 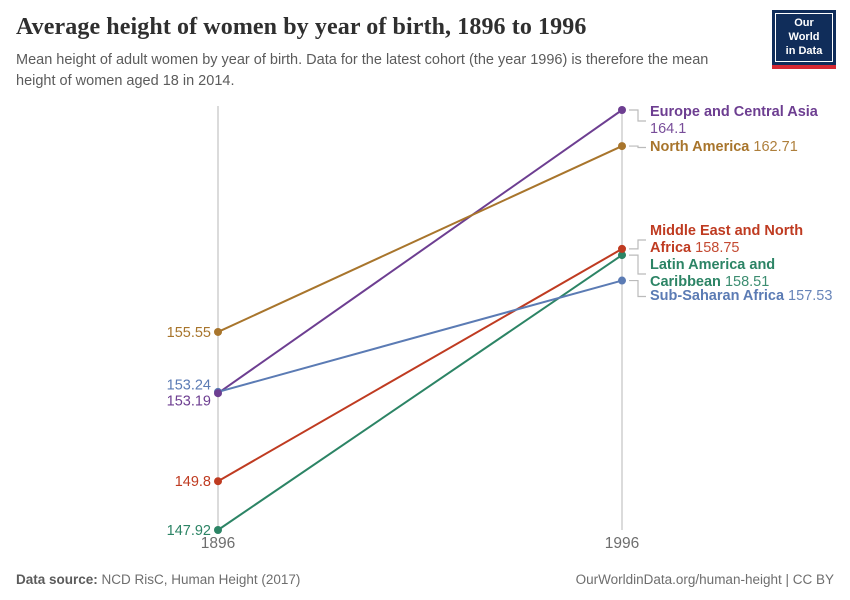 What do you see at coordinates (622, 543) in the screenshot?
I see `x-tick-label-1996: 1996` at bounding box center [622, 543].